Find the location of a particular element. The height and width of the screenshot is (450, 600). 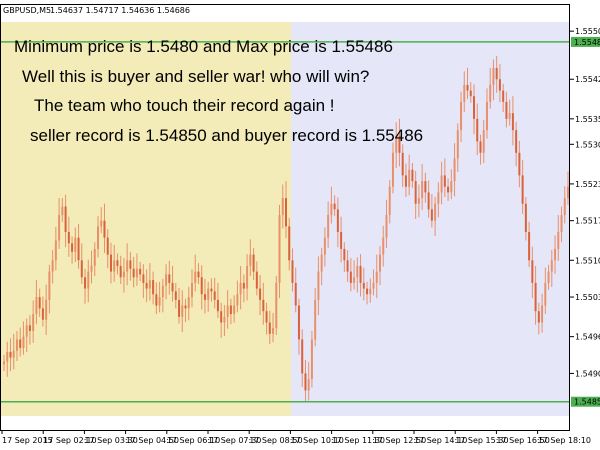

x-tick-label: 17 Sep 10:10 is located at coordinates (316, 440).